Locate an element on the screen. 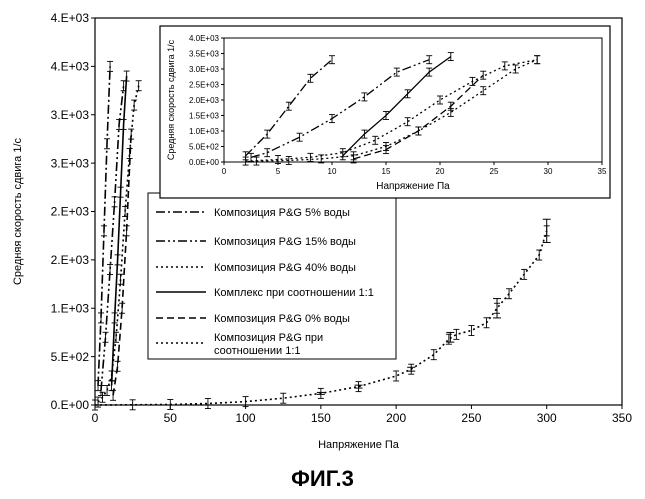  legend-label-5: Композиция P&G 0% воды is located at coordinates (282, 319).